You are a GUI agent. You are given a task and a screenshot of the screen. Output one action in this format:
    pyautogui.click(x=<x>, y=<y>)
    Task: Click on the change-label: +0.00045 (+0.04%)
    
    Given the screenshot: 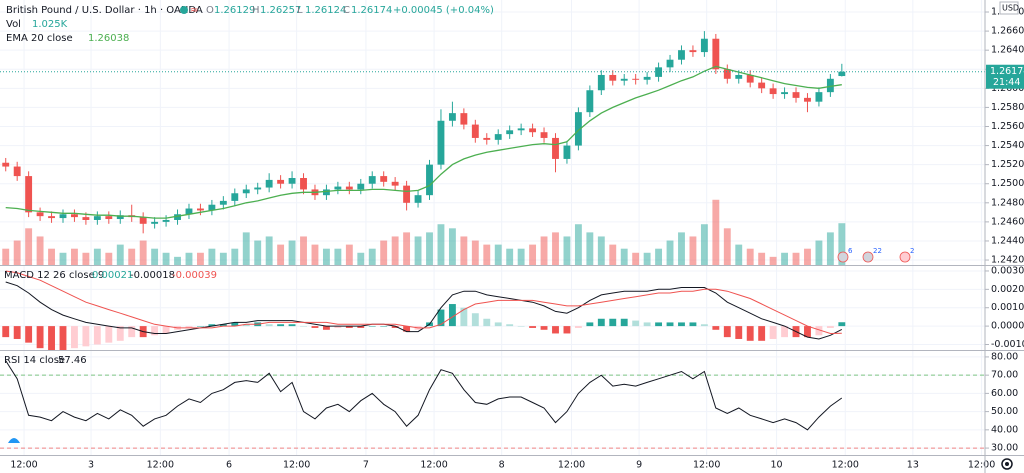 What is the action you would take?
    pyautogui.click(x=443, y=10)
    